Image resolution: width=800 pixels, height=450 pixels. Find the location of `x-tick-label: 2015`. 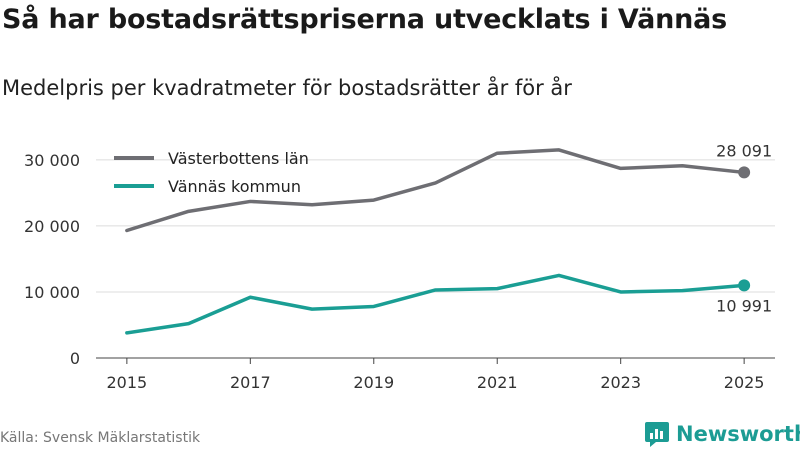

x-tick-label: 2015 is located at coordinates (127, 382).